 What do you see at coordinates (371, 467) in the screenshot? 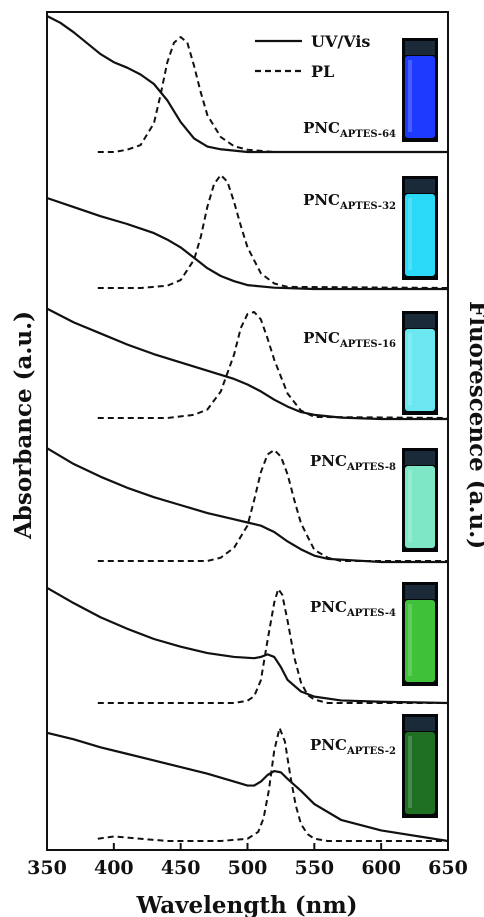
I see `sample-label-subscript: APTES-8` at bounding box center [371, 467].